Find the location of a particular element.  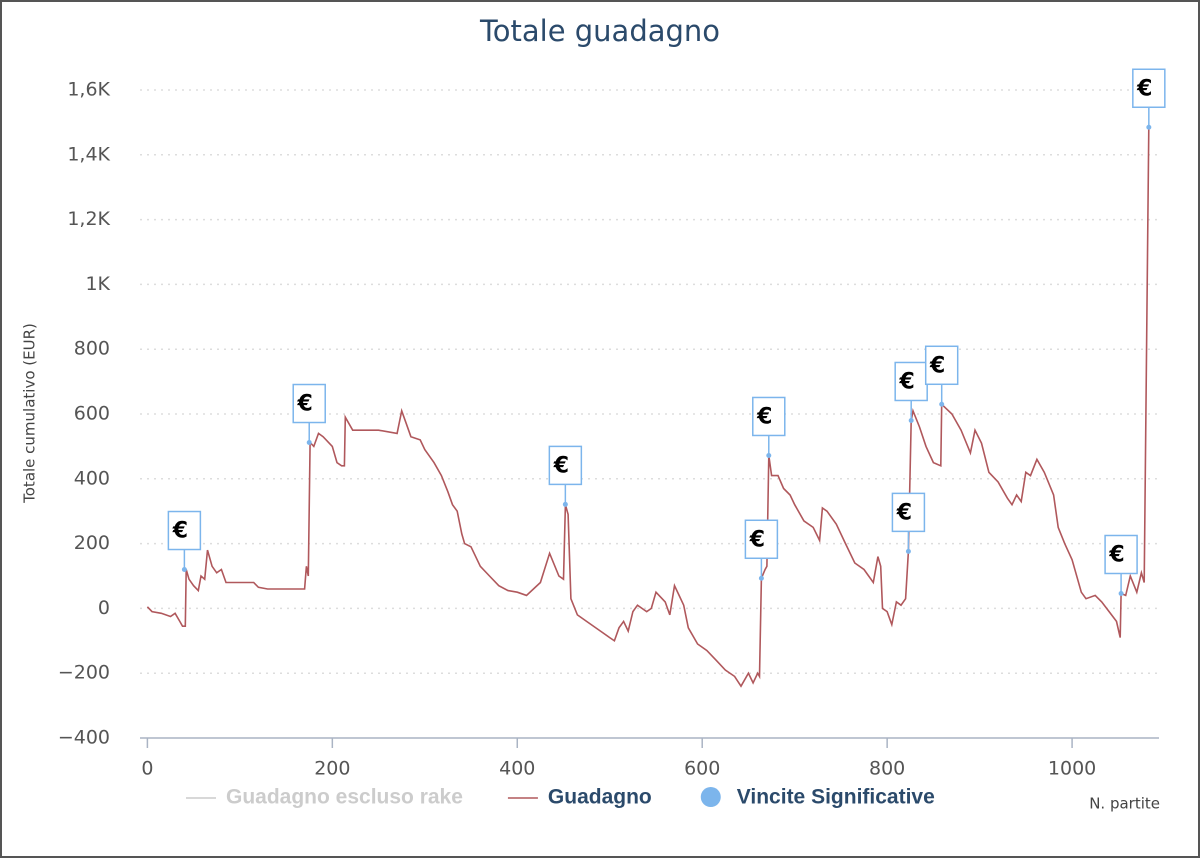

y-tick-label: 1,2K is located at coordinates (88, 219).